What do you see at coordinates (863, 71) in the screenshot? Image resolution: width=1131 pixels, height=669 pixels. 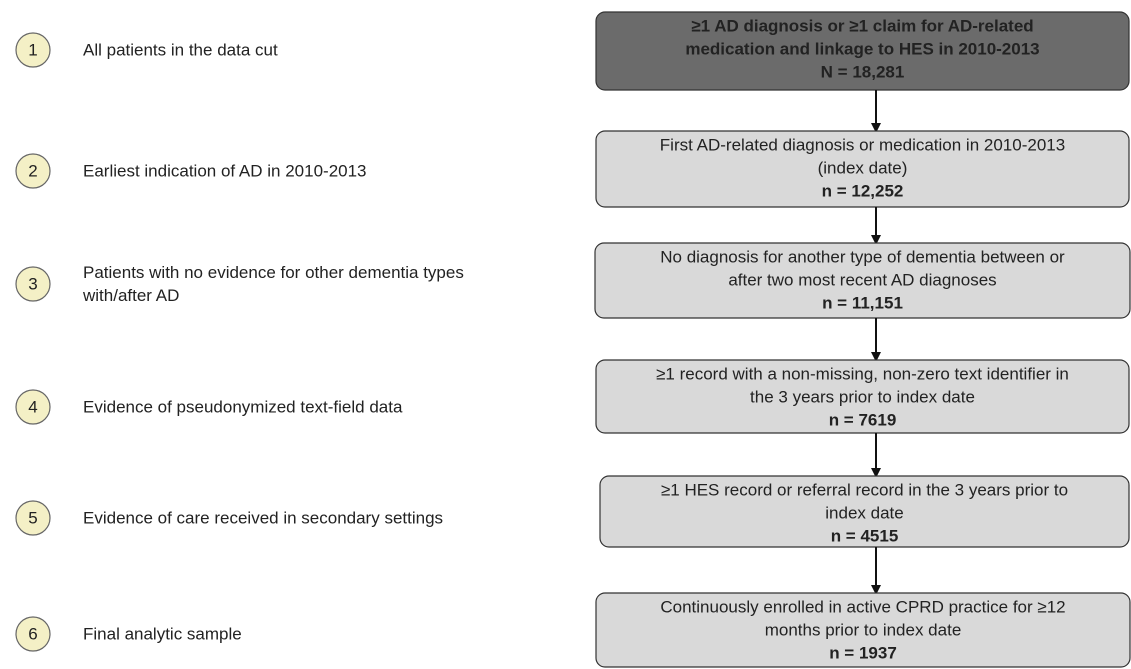 I see `box-count: N = 18,281` at bounding box center [863, 71].